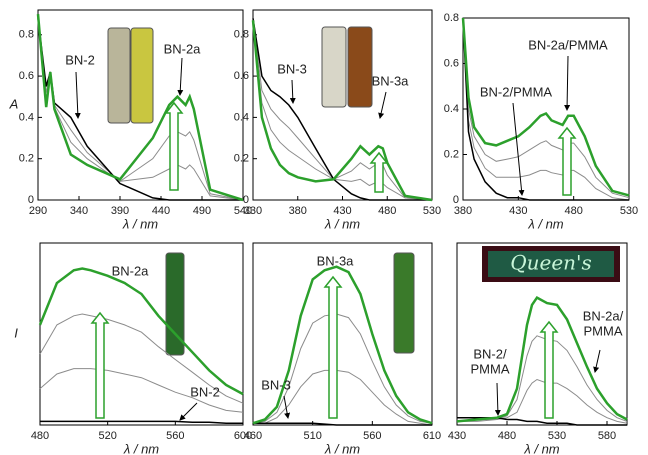 Image resolution: width=648 pixels, height=455 pixels. Describe the element at coordinates (243, 436) in the screenshot. I see `x-tick-label: 600` at that location.